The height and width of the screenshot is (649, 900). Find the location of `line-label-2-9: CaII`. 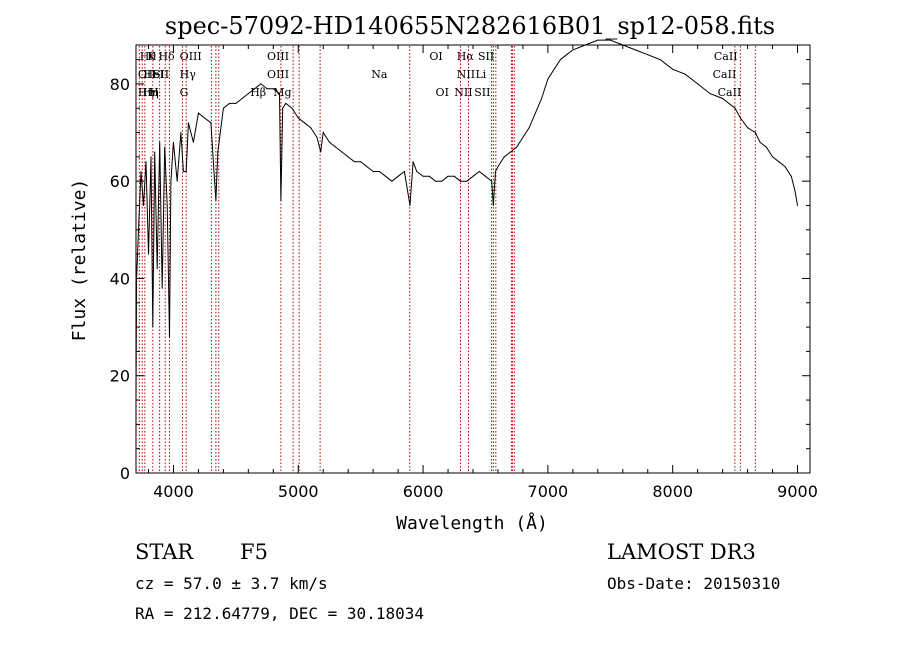

line-label-2-9: CaII is located at coordinates (730, 92).